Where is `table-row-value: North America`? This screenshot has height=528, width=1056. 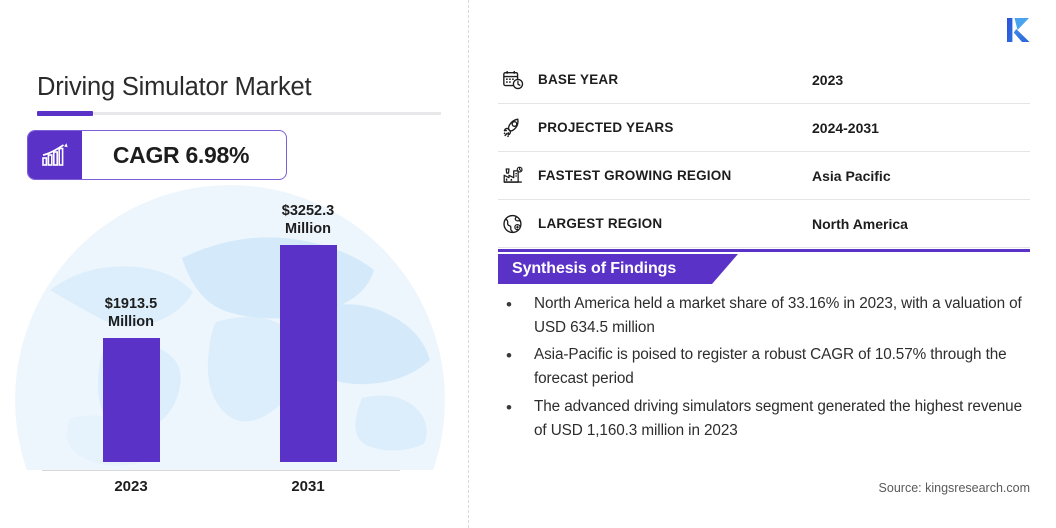
table-row-value: North America is located at coordinates (860, 223).